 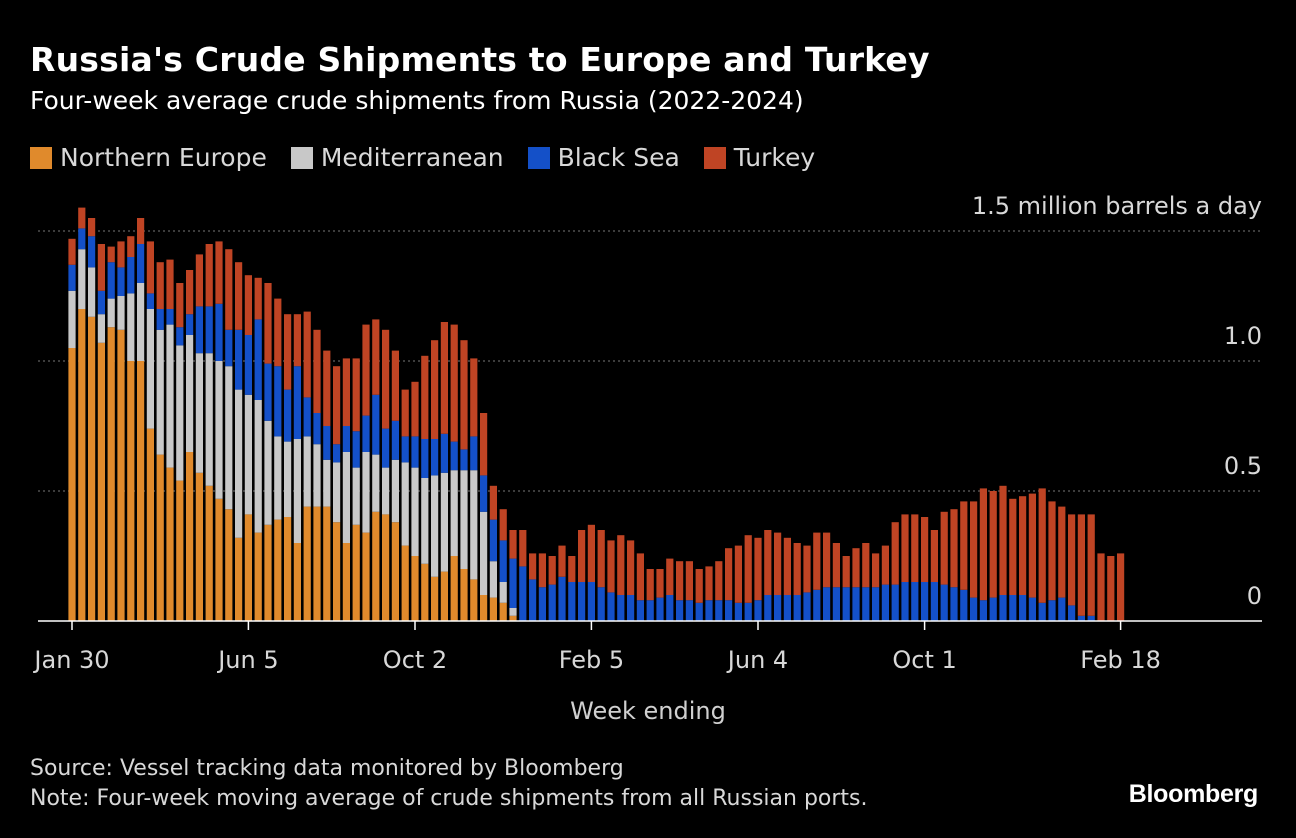 What do you see at coordinates (412, 157) in the screenshot?
I see `legend-label-mediterranean: Mediterranean` at bounding box center [412, 157].